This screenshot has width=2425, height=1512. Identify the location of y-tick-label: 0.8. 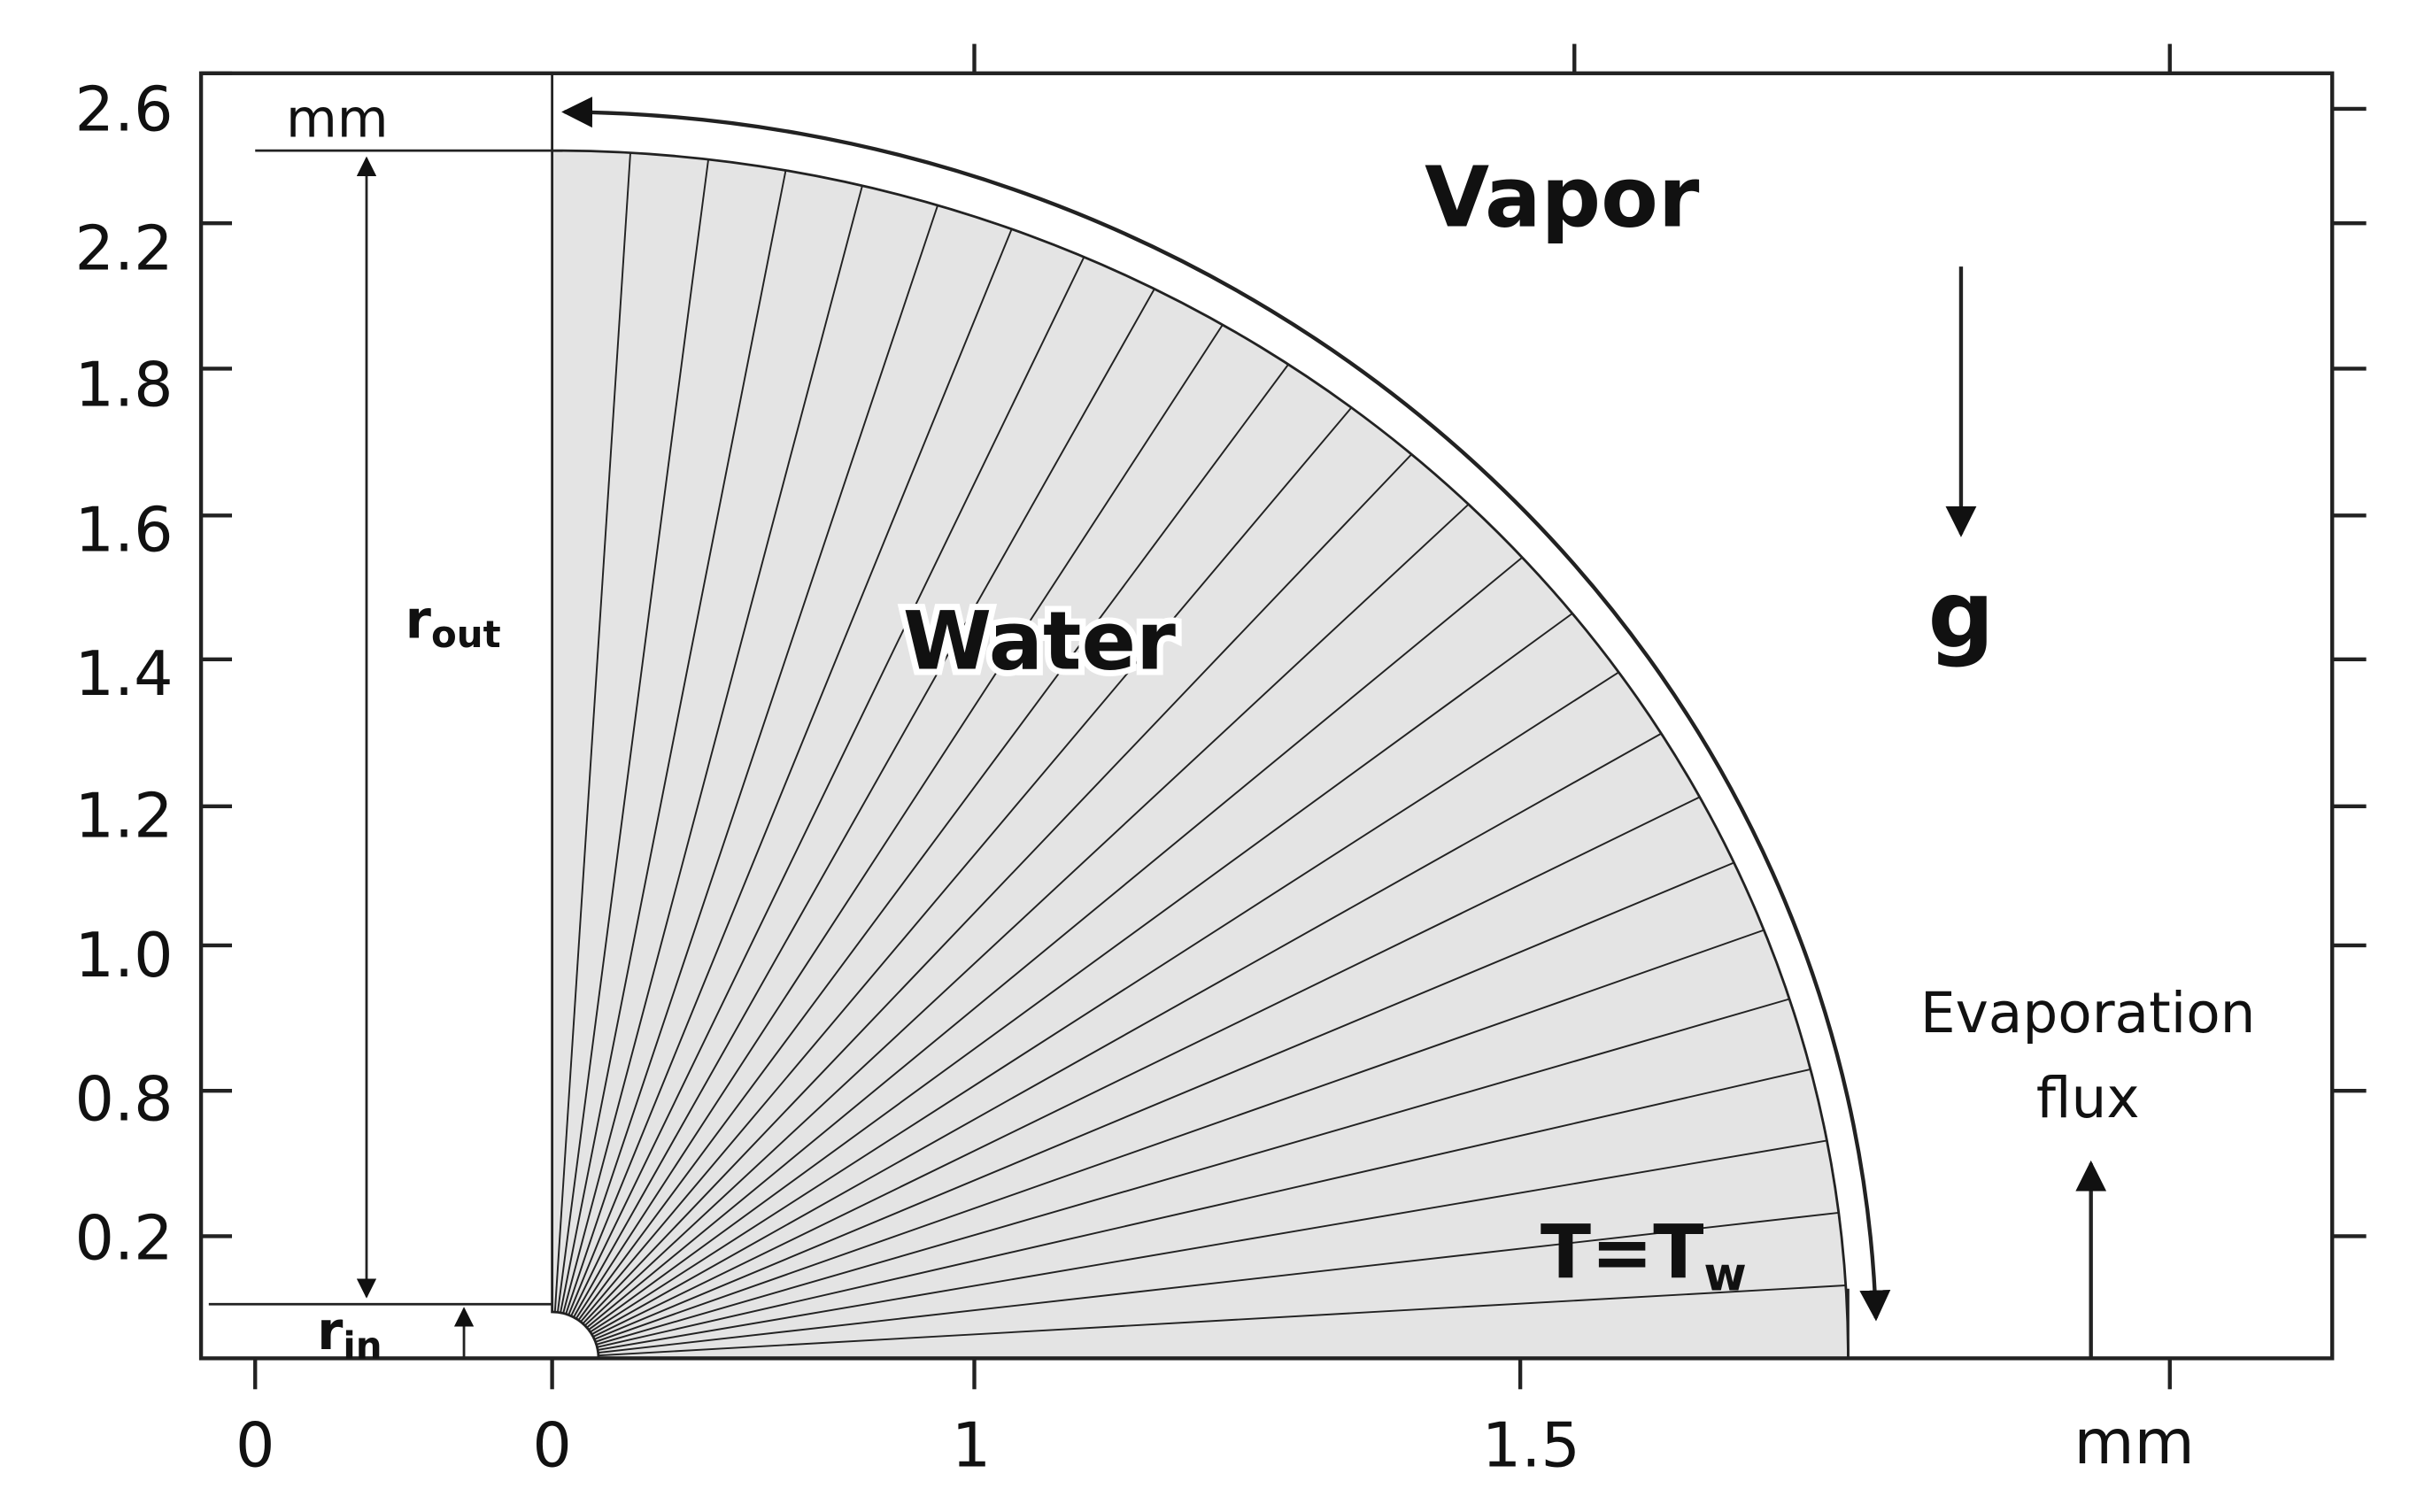
(124, 1099).